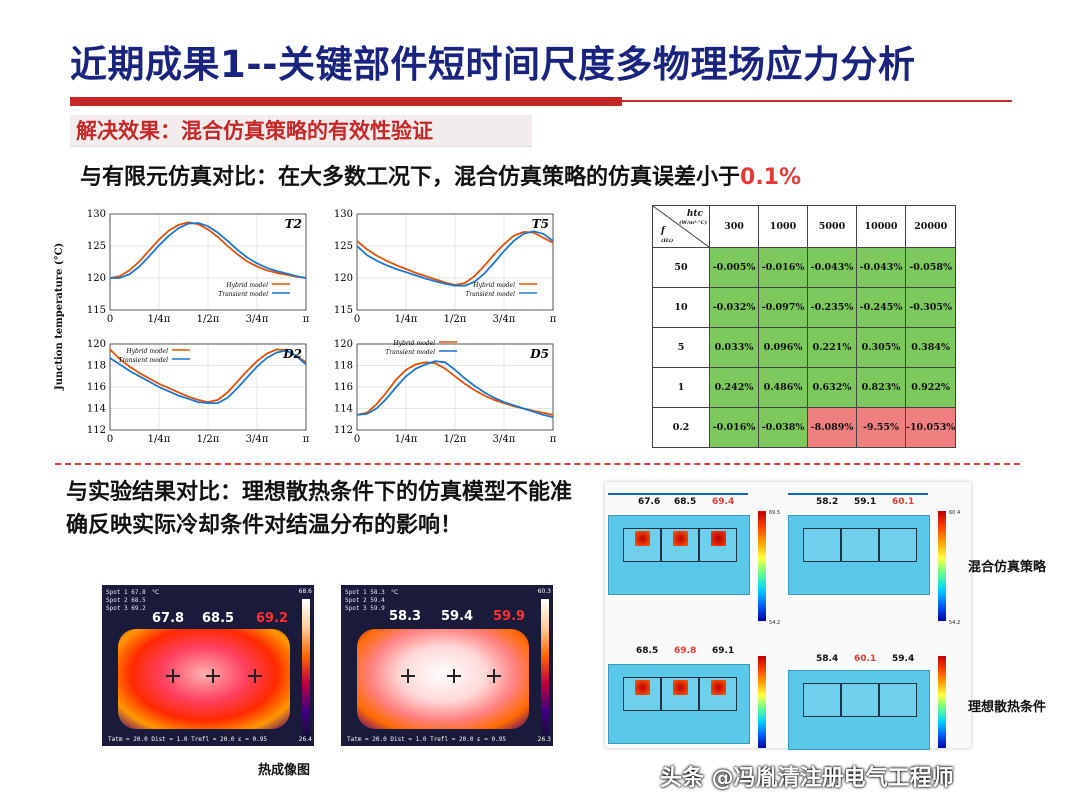  What do you see at coordinates (126, 601) in the screenshot?
I see `thermal-spot-info: Spot 1 67.8 Spot 2 68.5 Spot 3 69.2` at bounding box center [126, 601].